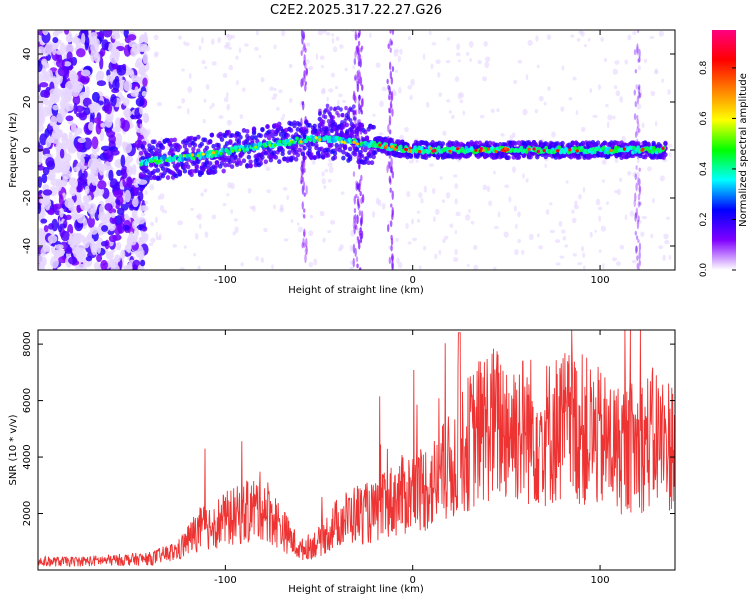 This screenshot has height=600, width=750. What do you see at coordinates (27, 198) in the screenshot?
I see `spectrogram-ytick-label: -20` at bounding box center [27, 198].